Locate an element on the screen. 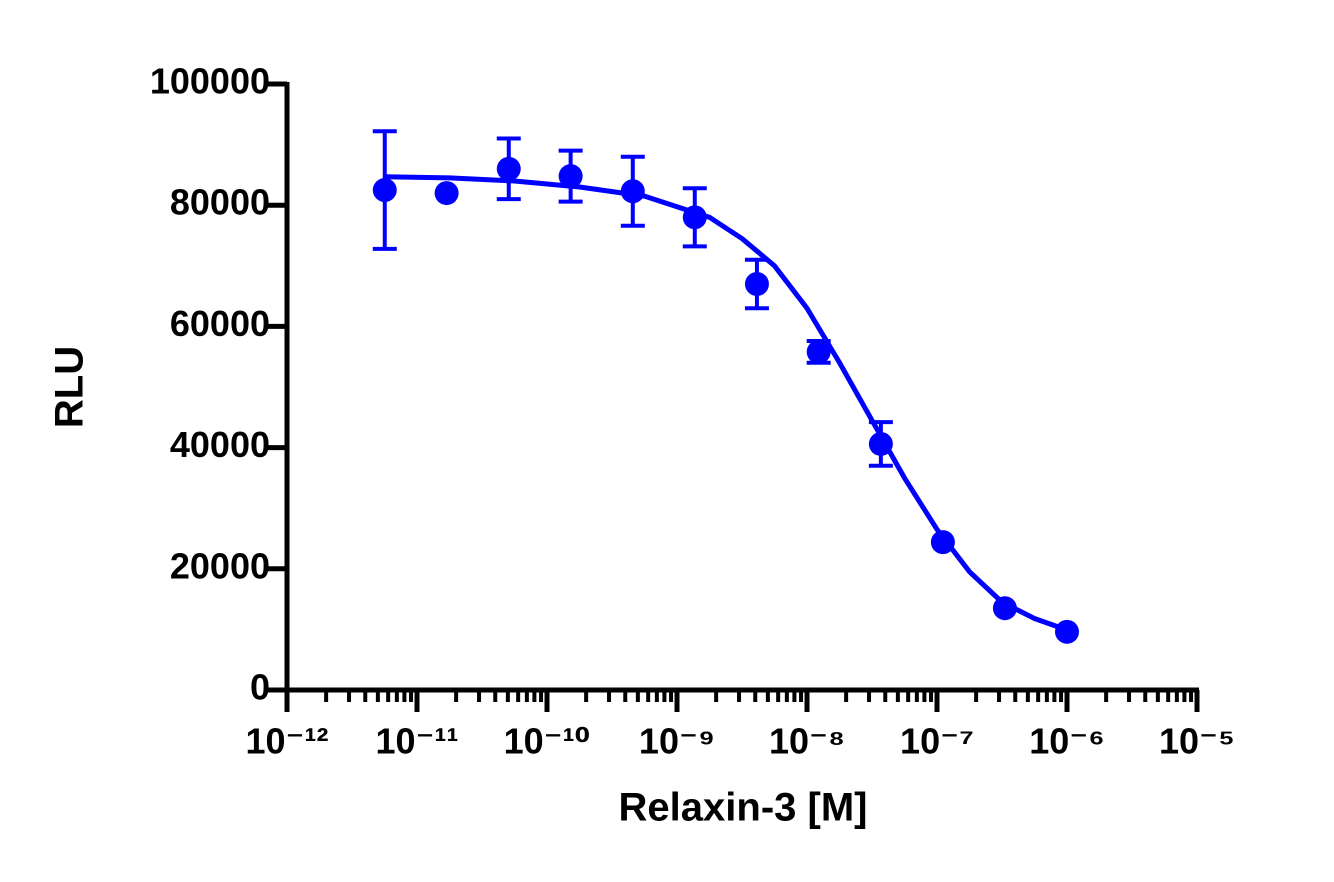 The height and width of the screenshot is (882, 1334). y-tick-label: 80000 is located at coordinates (220, 202).